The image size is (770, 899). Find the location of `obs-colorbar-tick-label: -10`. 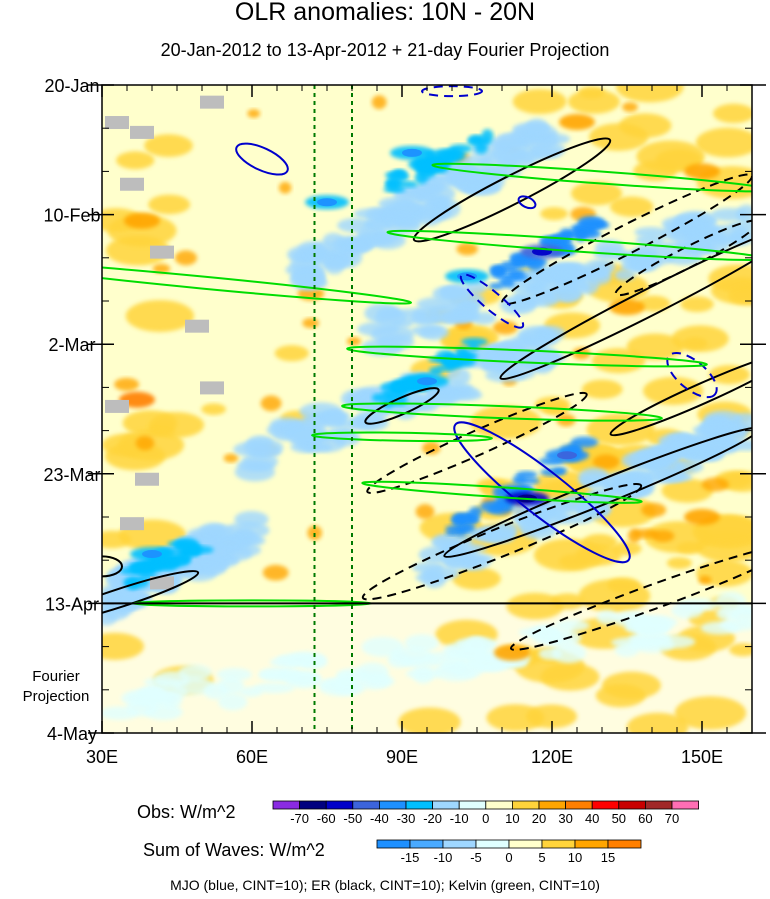

obs-colorbar-tick-label: -10 is located at coordinates (459, 818).